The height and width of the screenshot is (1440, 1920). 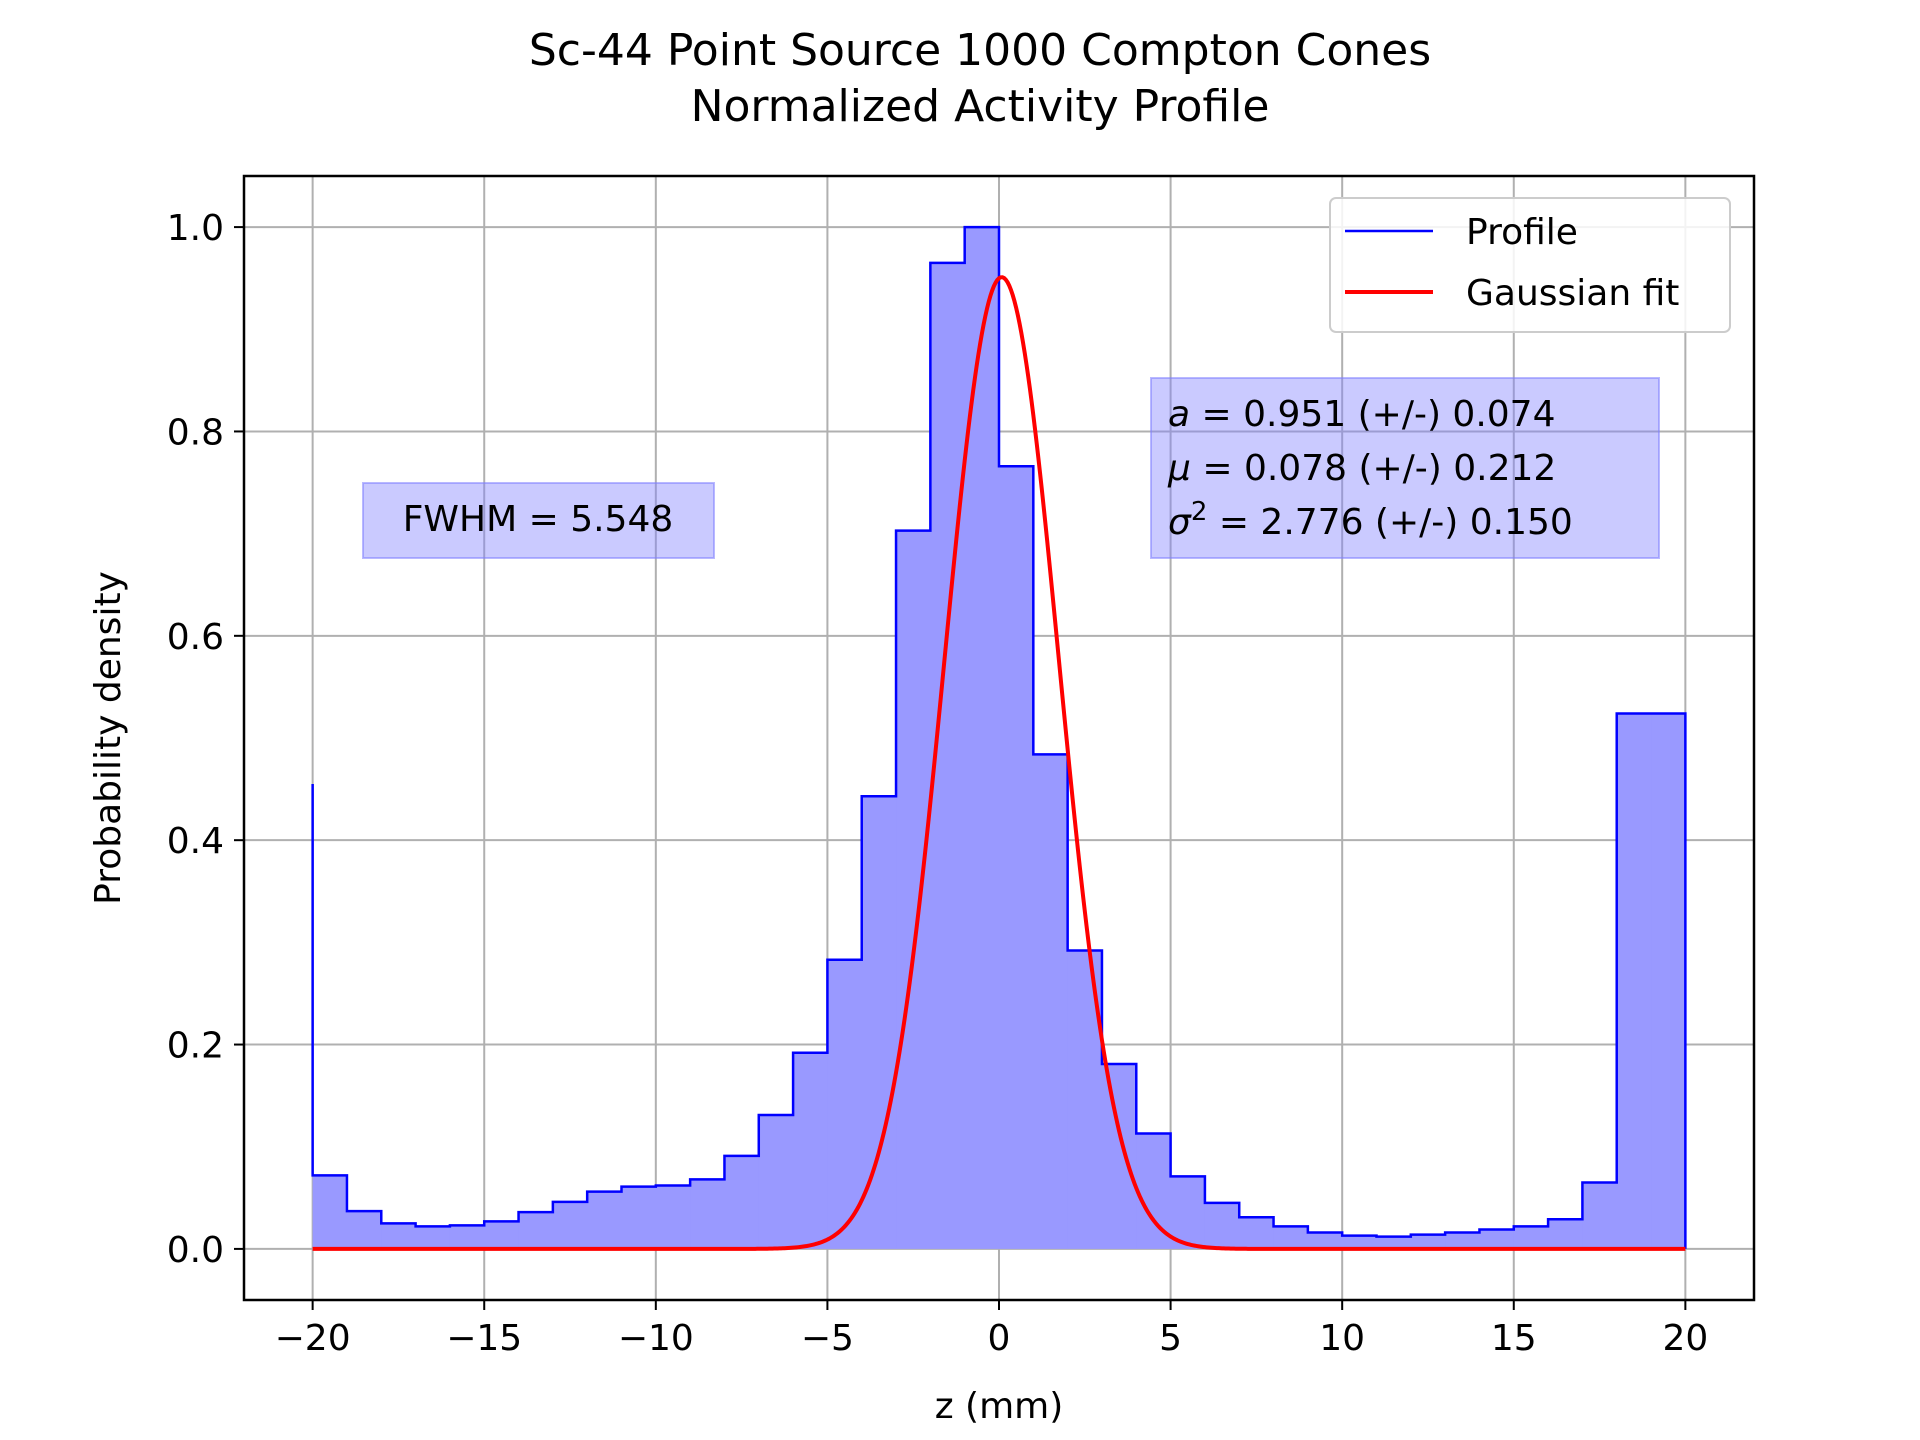 I want to click on y-tick-label: 0.0, so click(x=195, y=1250).